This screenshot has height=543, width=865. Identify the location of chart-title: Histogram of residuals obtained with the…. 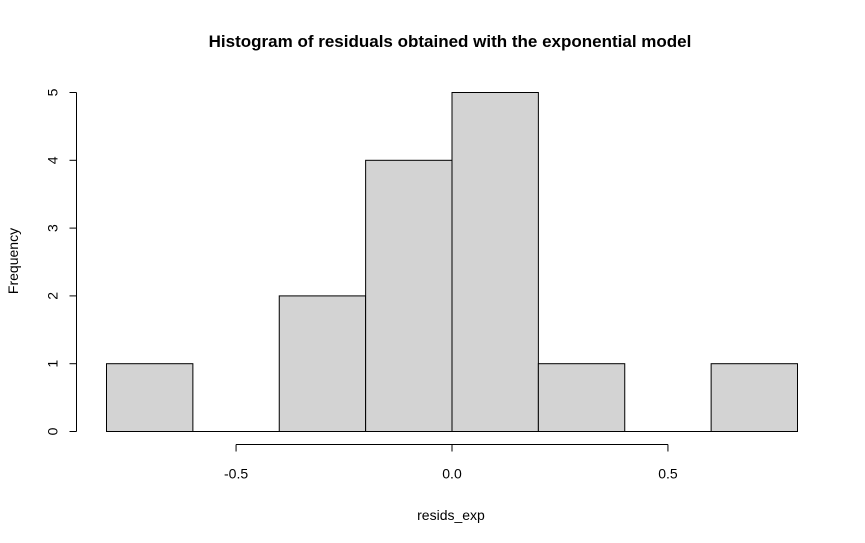
(450, 41).